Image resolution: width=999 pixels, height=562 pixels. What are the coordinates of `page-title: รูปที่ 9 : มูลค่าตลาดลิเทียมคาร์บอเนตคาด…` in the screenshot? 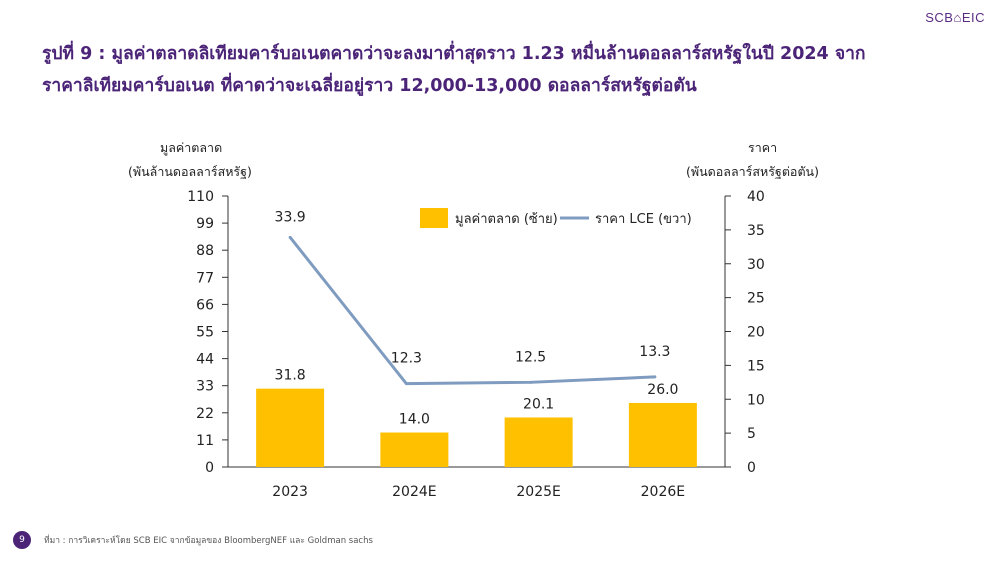 It's located at (507, 70).